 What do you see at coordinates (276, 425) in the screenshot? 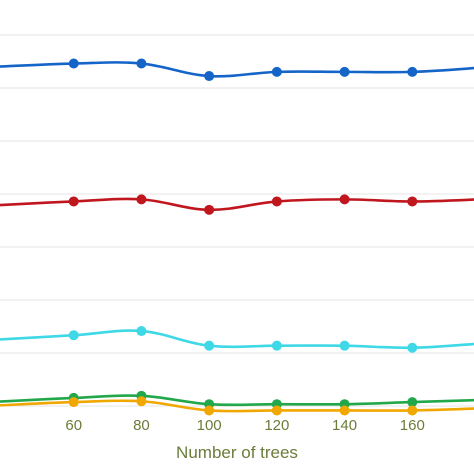
I see `x-tick-label-120: 120` at bounding box center [276, 425].